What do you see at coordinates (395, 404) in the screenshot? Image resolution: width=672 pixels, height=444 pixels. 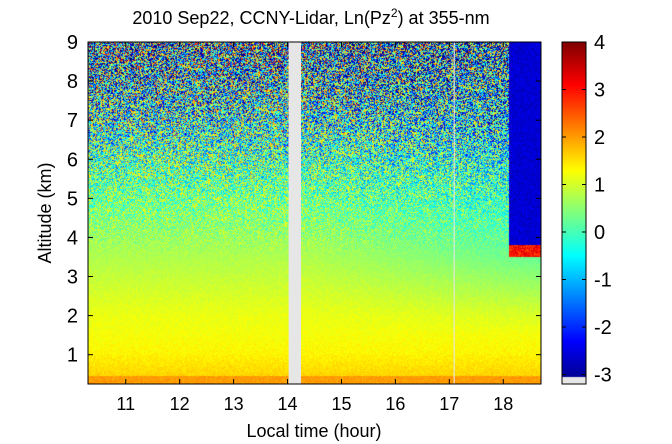 I see `x-tick-label: 16` at bounding box center [395, 404].